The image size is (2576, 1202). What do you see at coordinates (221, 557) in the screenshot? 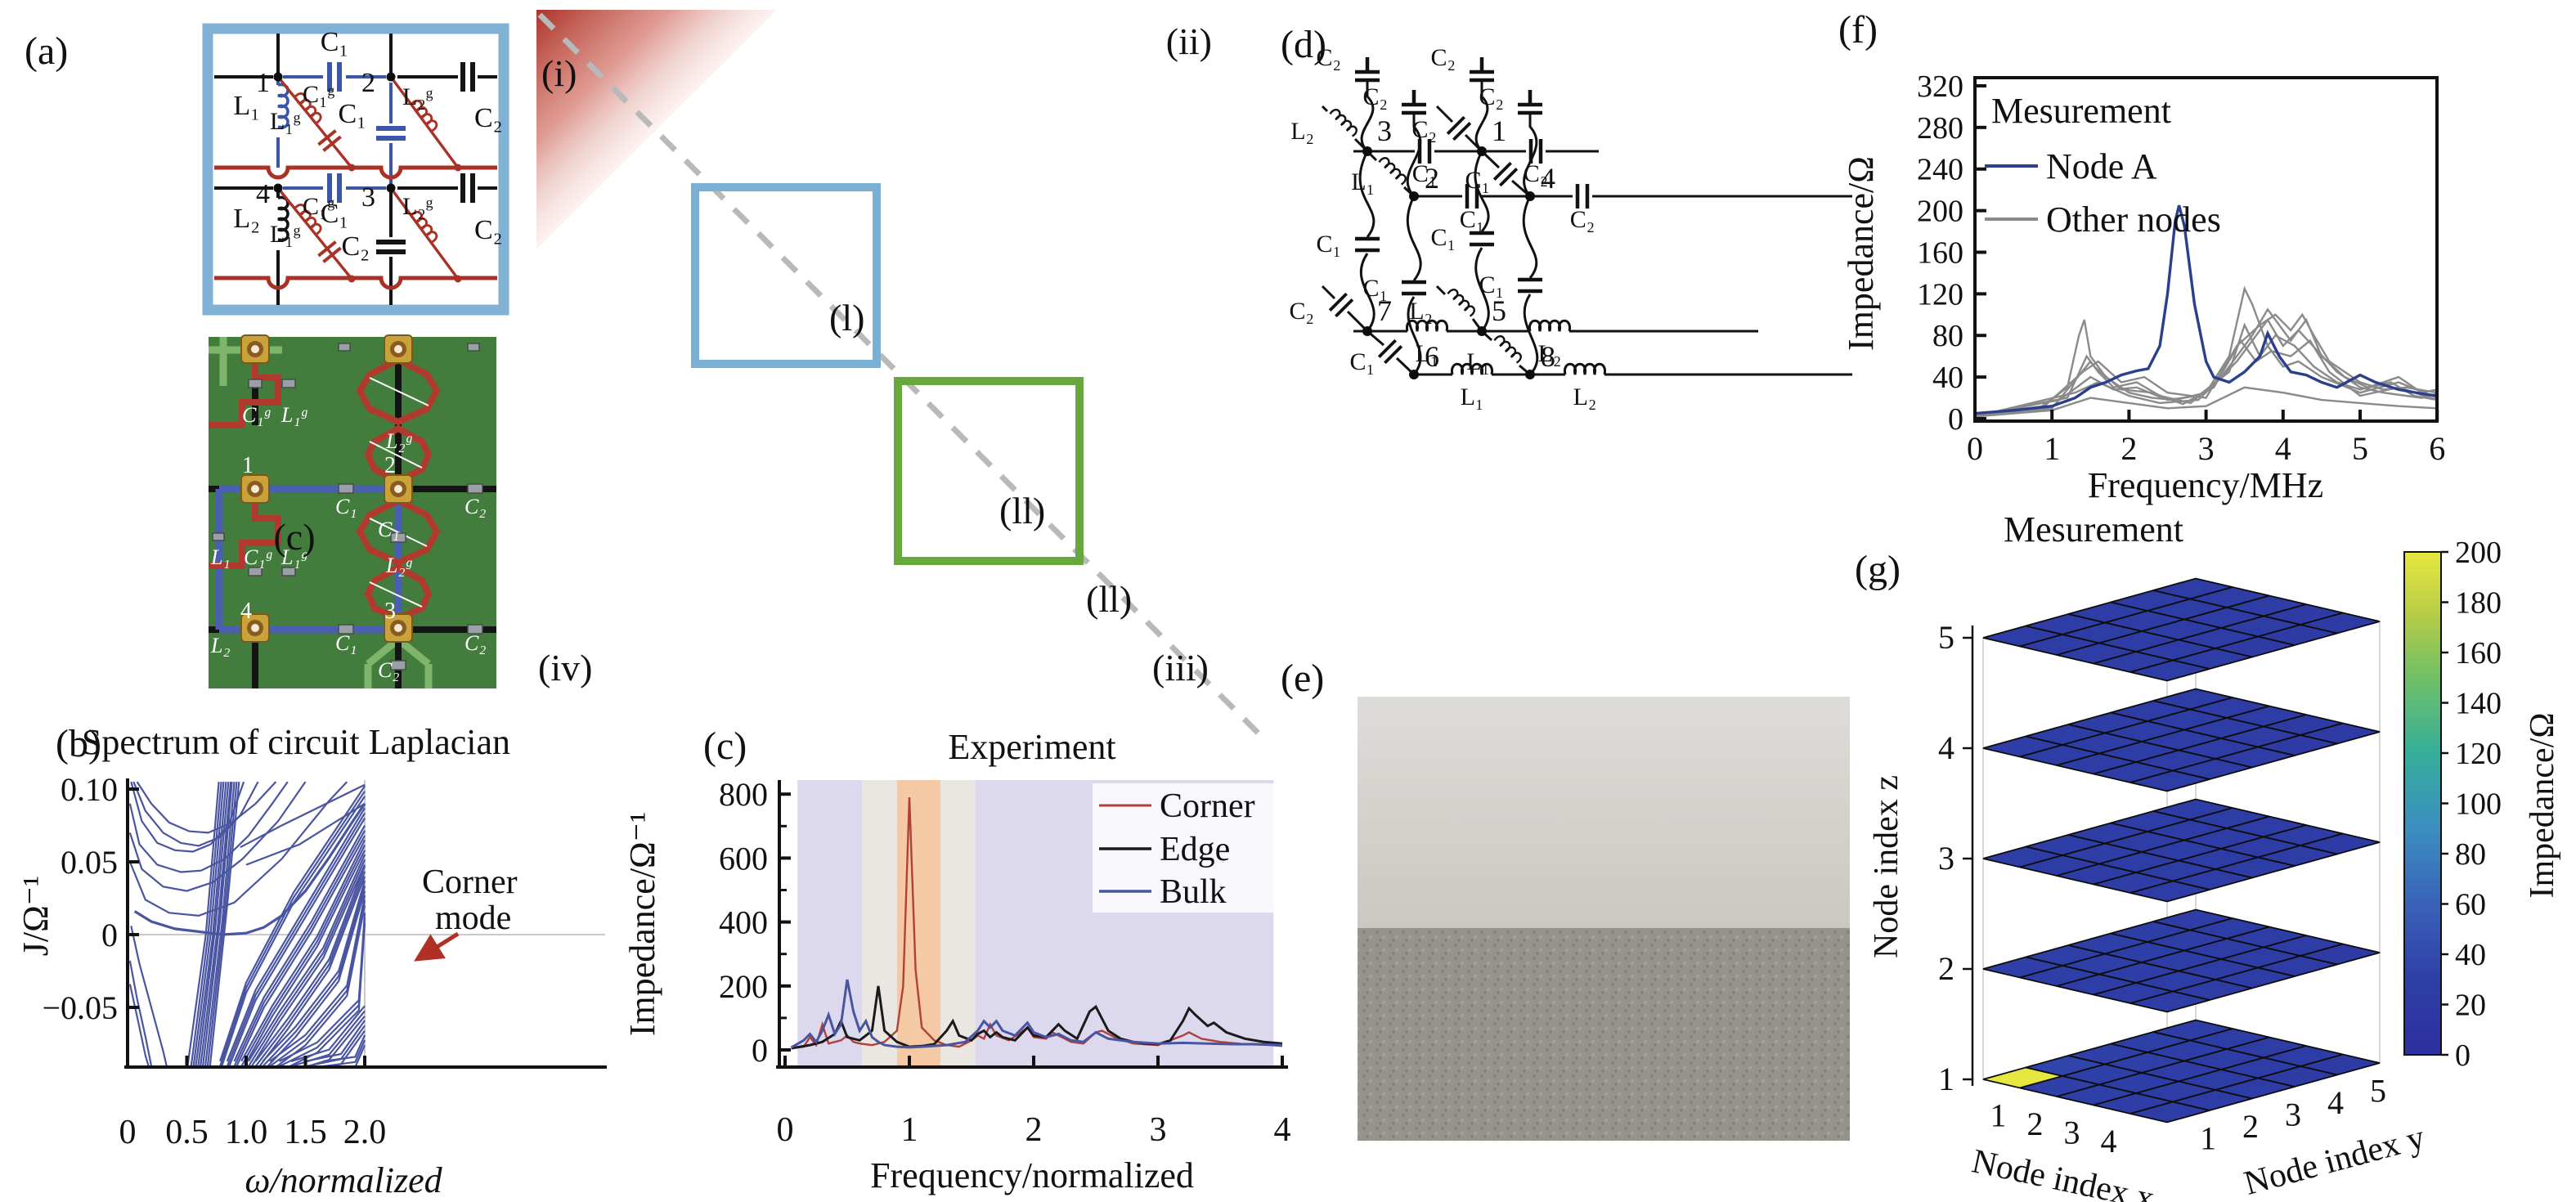
I see `pcb-l1: L₁` at bounding box center [221, 557].